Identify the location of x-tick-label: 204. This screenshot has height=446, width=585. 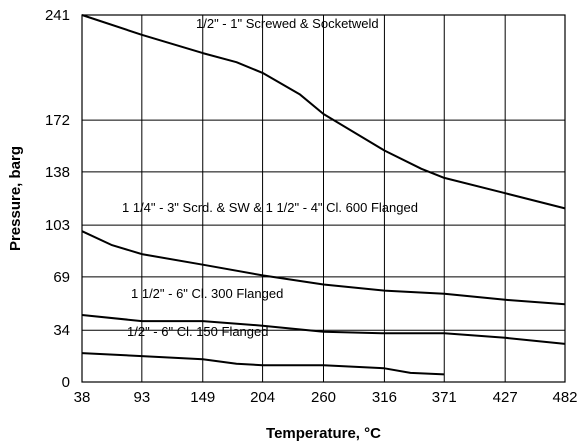
(262, 397).